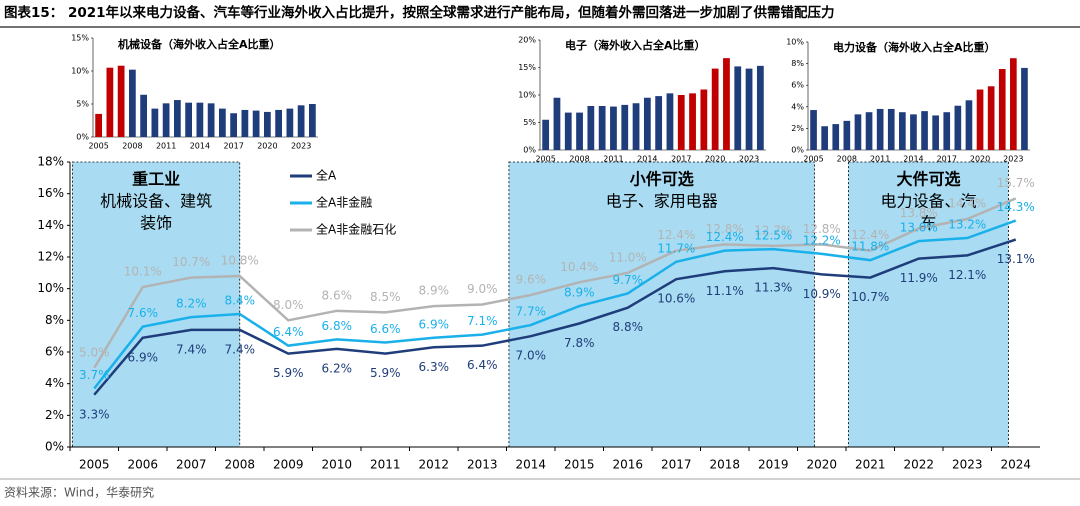  What do you see at coordinates (870, 297) in the screenshot?
I see `data-label: 10.7%` at bounding box center [870, 297].